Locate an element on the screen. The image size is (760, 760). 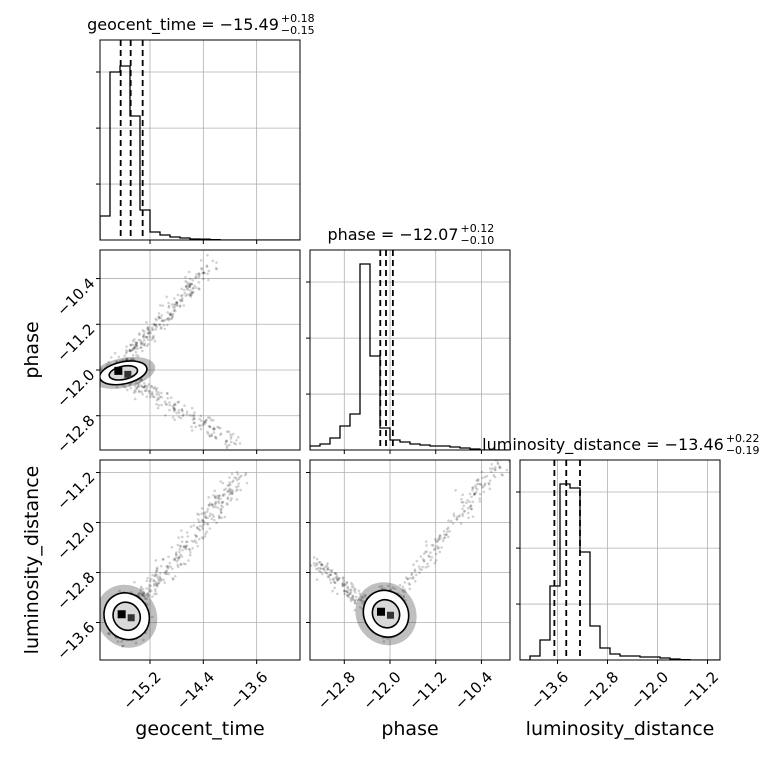
histogram-phase is located at coordinates (410, 356).